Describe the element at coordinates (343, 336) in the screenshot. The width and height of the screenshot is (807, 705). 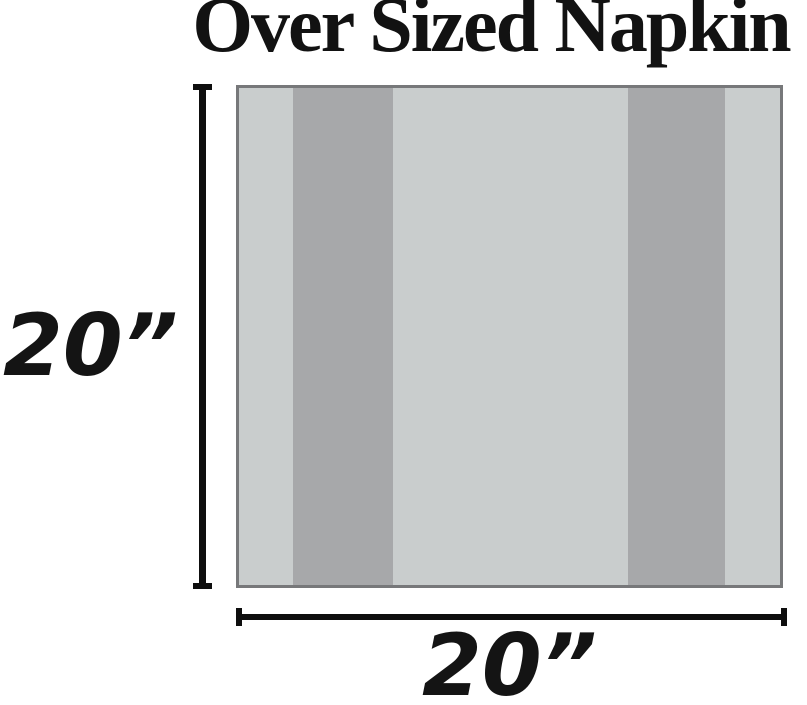
I see `napkin-stripe-left` at that location.